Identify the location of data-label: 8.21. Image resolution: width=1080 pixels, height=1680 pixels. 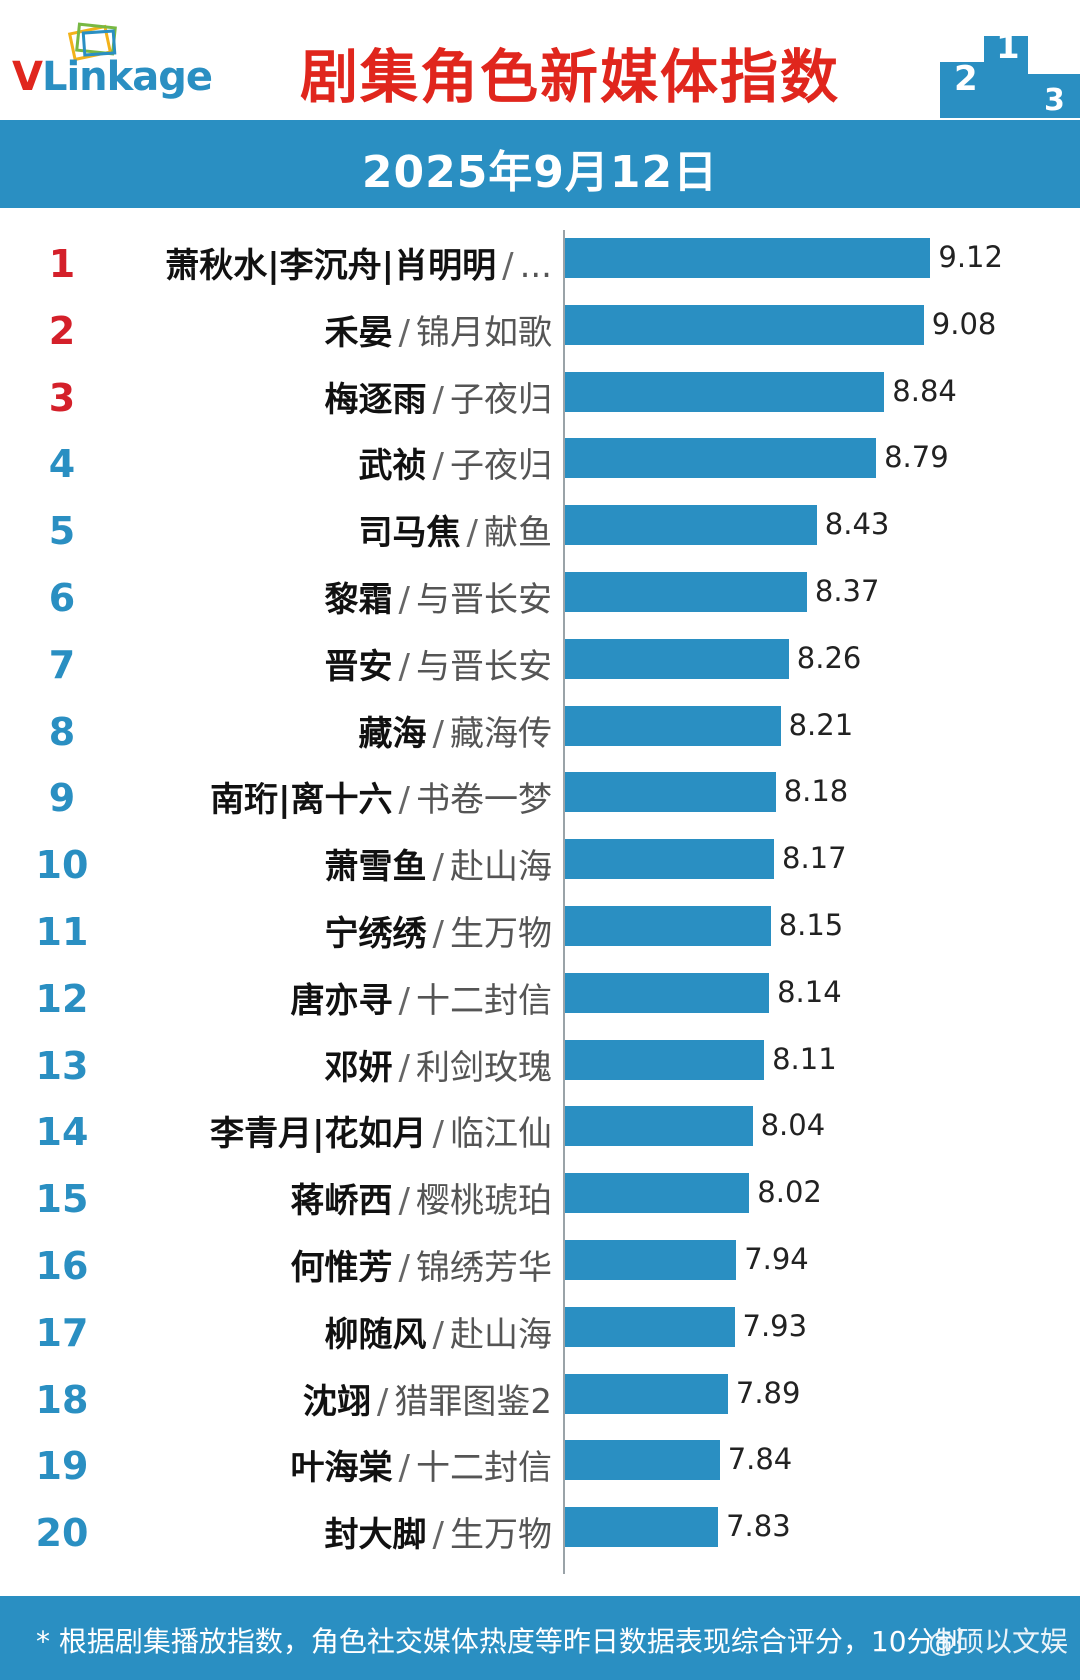
(821, 724).